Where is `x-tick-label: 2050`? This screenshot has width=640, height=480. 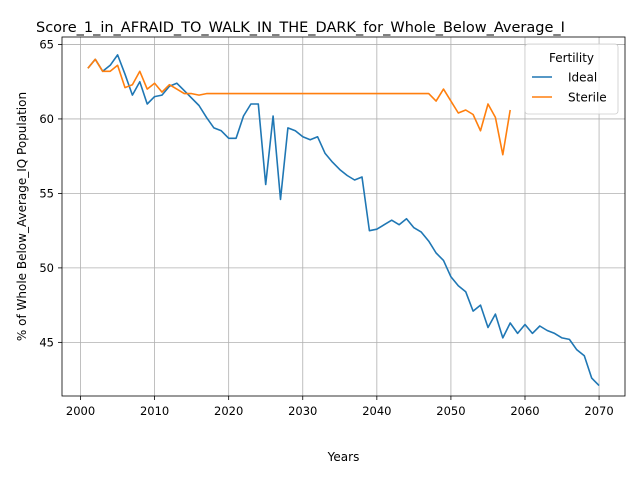
x-tick-label: 2050 is located at coordinates (450, 411).